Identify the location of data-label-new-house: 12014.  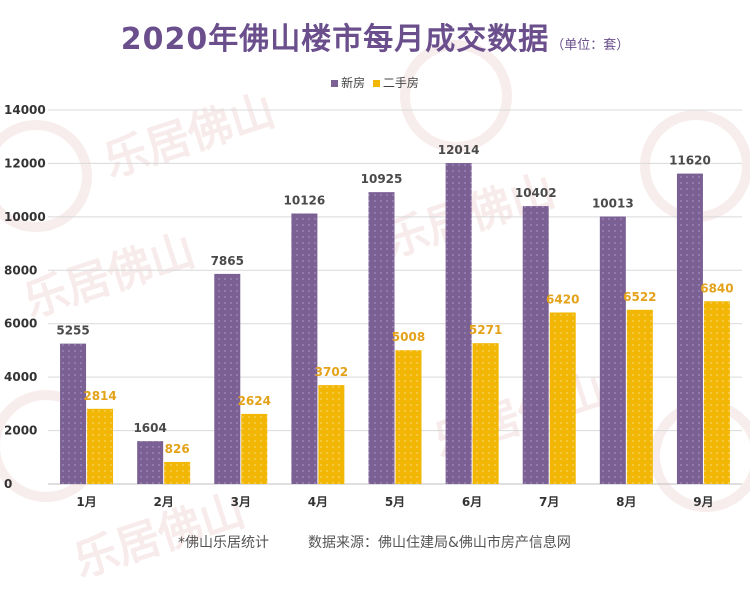
(459, 150).